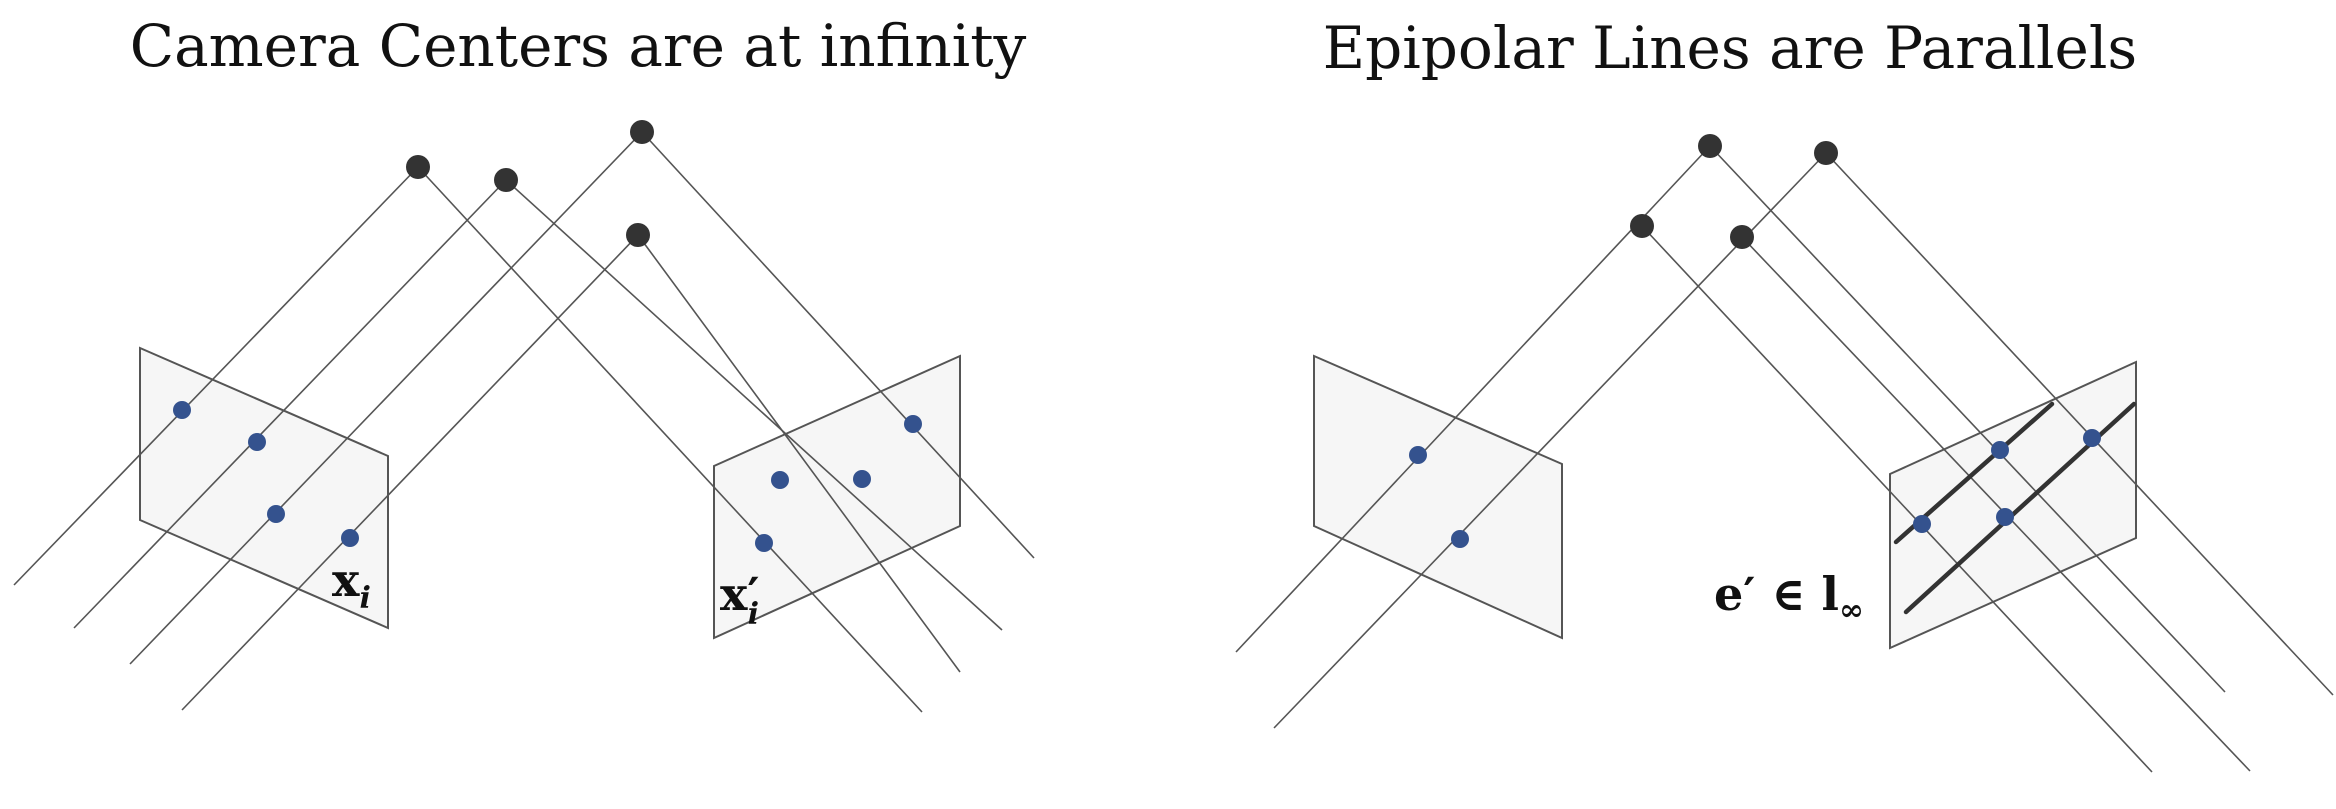  What do you see at coordinates (578, 46) in the screenshot?
I see `left-panel-title: Camera Centers are at infinity` at bounding box center [578, 46].